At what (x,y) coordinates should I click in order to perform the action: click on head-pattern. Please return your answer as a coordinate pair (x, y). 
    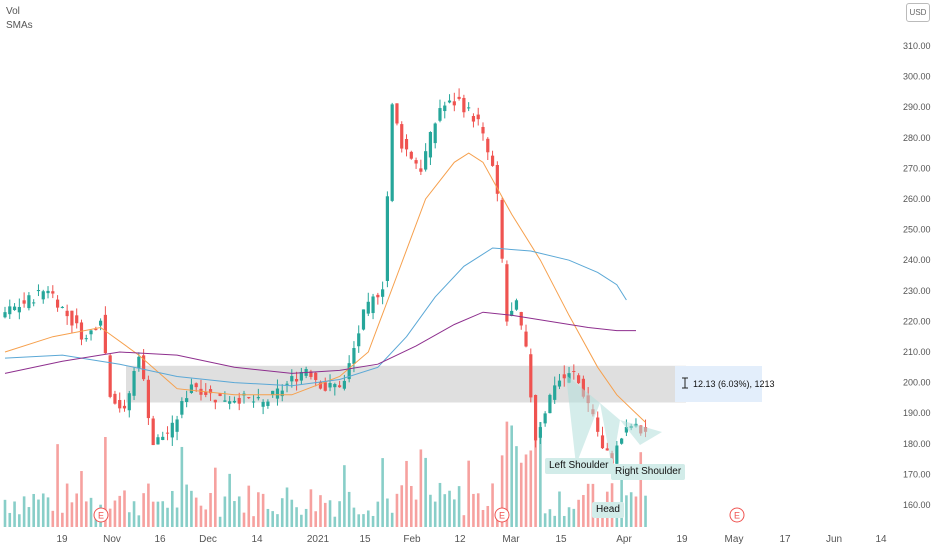
    Looking at the image, I should click on (610, 435).